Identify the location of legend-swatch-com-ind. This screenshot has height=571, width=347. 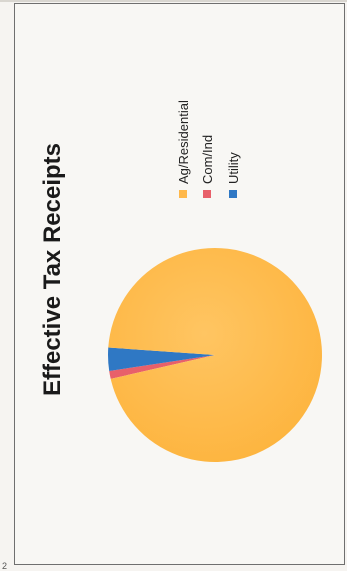
(207, 194).